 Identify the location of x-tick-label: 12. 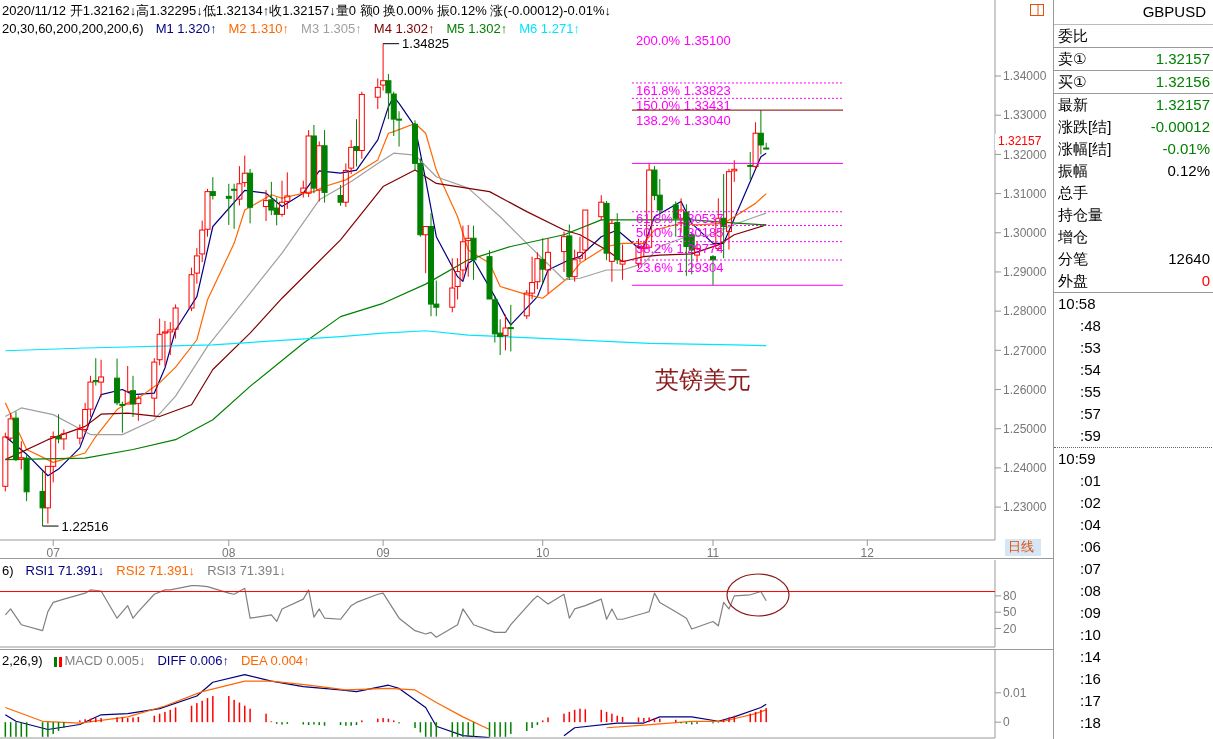
(867, 552).